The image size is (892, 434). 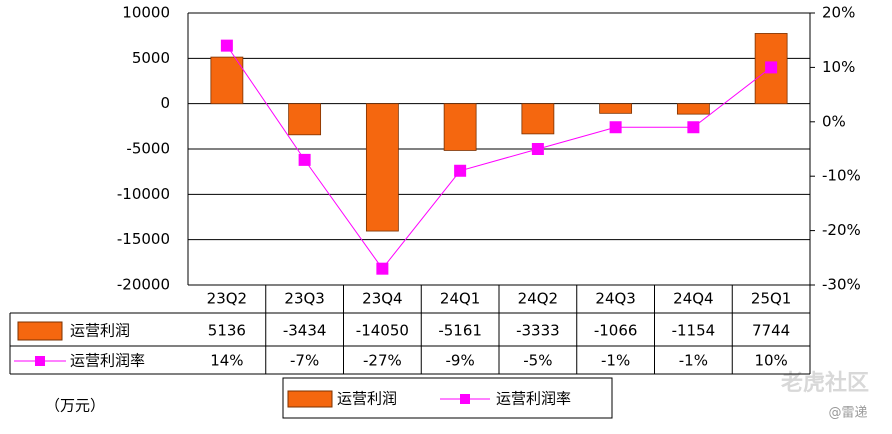 What do you see at coordinates (771, 299) in the screenshot?
I see `x-tick-label: 25Q1` at bounding box center [771, 299].